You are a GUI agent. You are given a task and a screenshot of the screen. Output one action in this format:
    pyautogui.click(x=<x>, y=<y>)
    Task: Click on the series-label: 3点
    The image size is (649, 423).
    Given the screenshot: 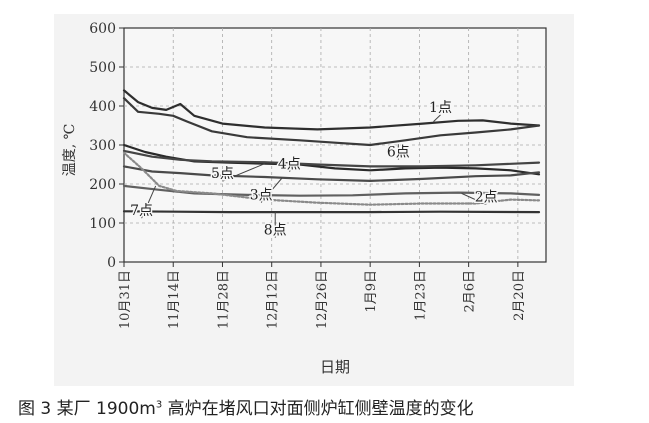 What is the action you would take?
    pyautogui.click(x=261, y=196)
    